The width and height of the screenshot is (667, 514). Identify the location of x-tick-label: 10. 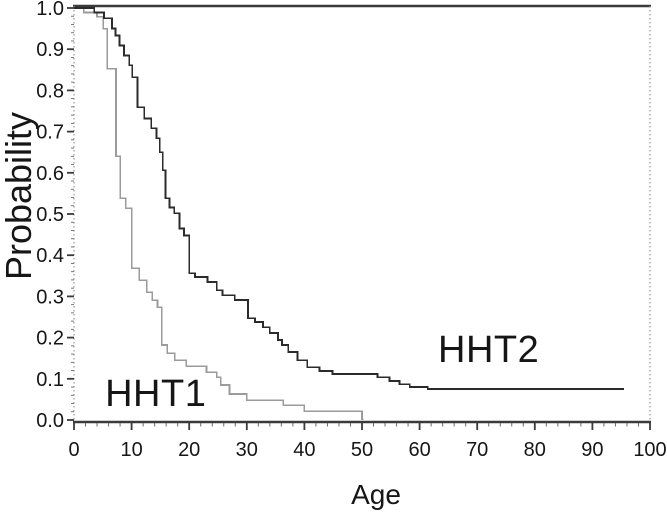
(131, 450).